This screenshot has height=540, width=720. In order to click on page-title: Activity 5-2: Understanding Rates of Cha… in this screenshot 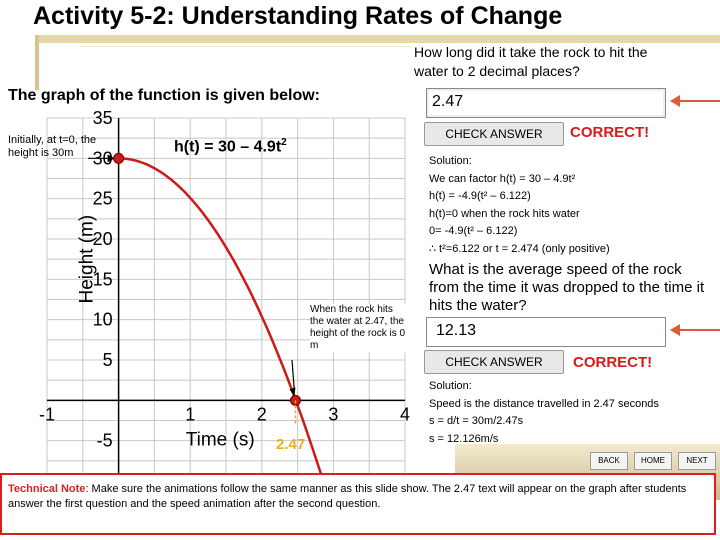, I will do `click(298, 16)`.